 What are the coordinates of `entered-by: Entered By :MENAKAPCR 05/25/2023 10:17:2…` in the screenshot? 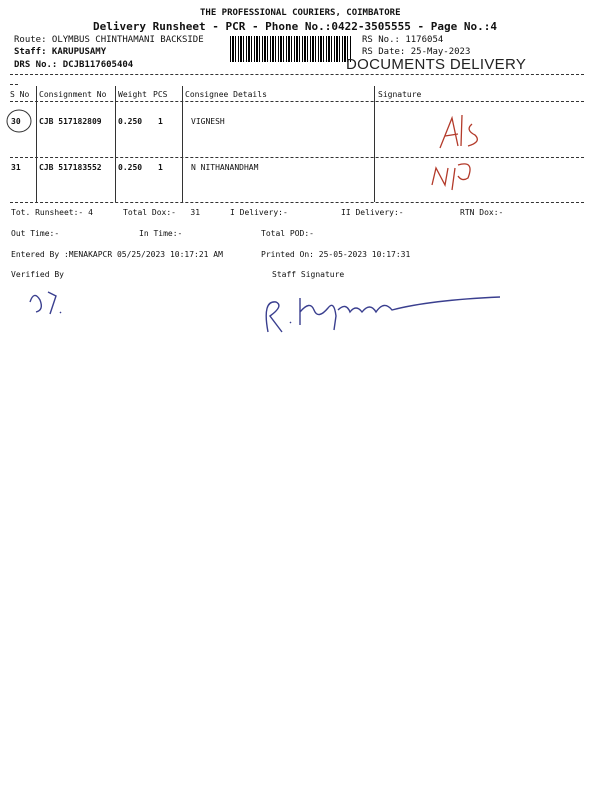 It's located at (117, 254).